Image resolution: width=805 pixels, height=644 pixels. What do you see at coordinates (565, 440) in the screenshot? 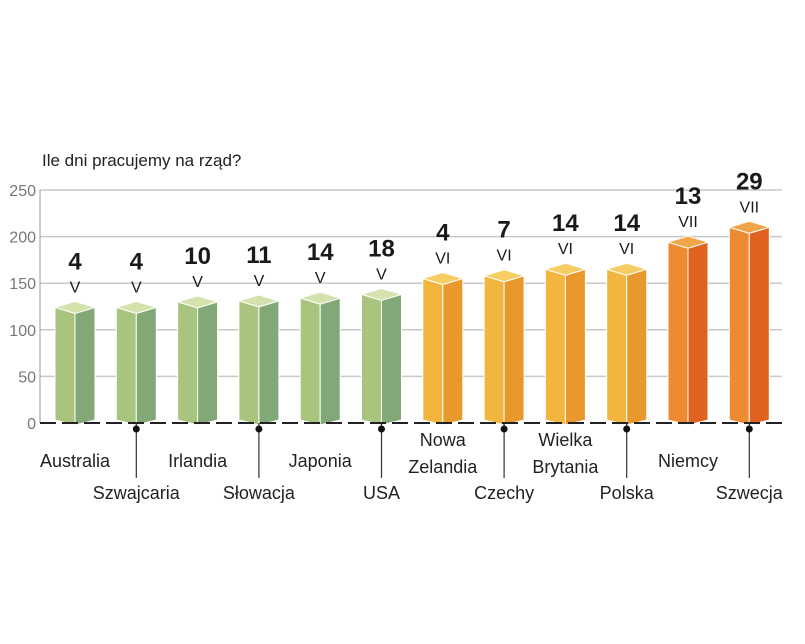
I see `category-label: Wielka` at bounding box center [565, 440].